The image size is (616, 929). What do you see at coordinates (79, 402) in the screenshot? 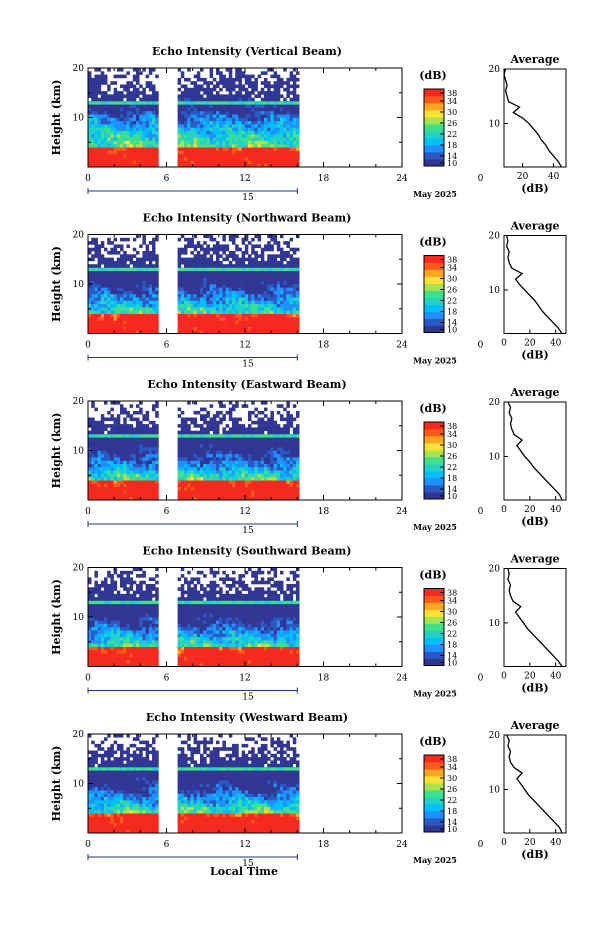
I see `y-tick-label: 20` at bounding box center [79, 402].